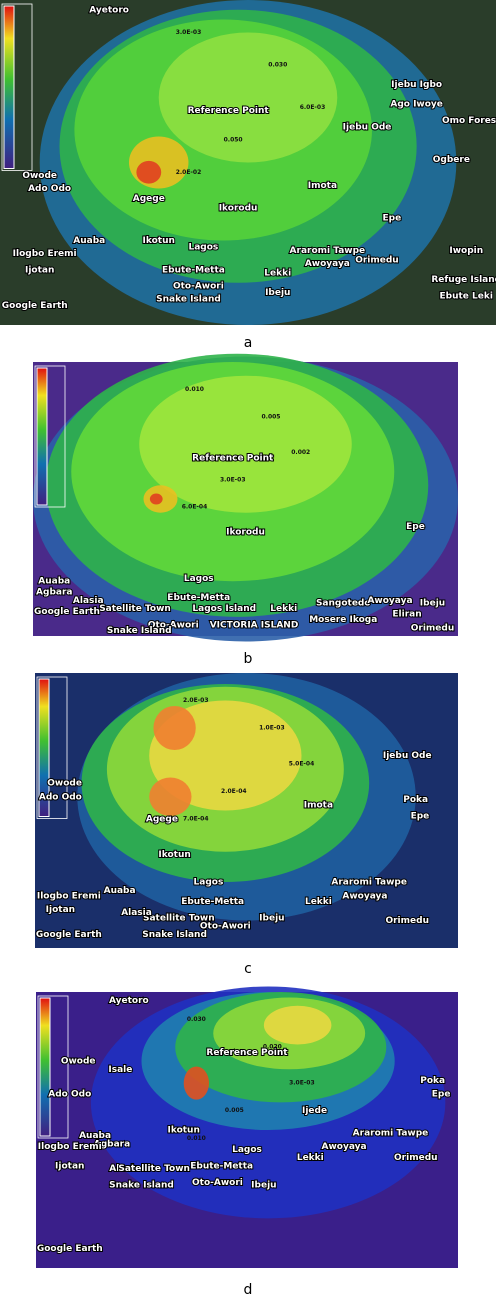  I want to click on place-label: Araromi Tawpe, so click(391, 1133).